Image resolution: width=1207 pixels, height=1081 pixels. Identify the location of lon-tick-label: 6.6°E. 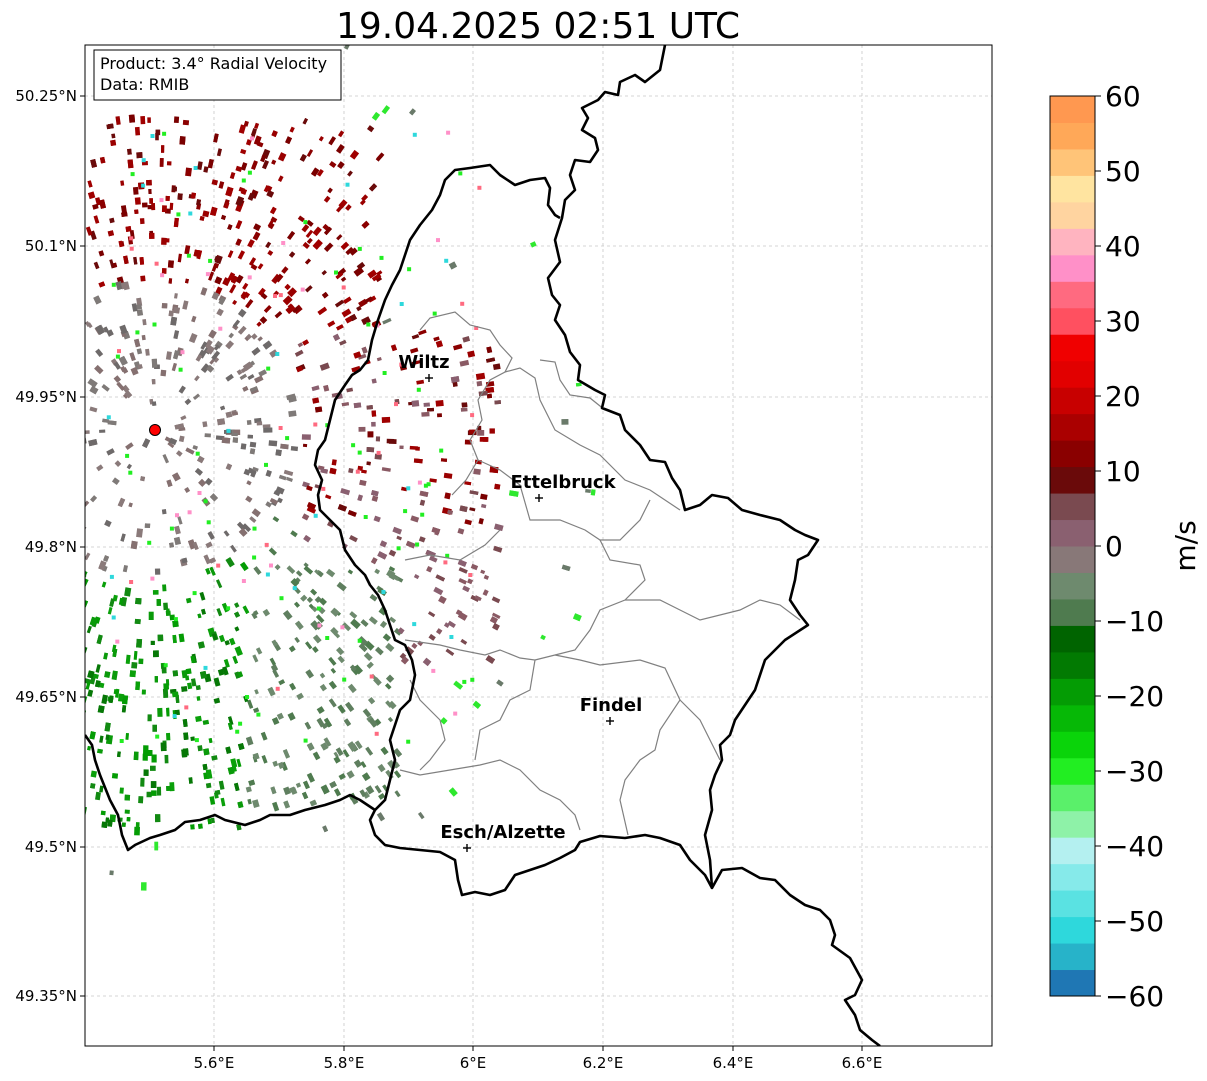
(862, 1063).